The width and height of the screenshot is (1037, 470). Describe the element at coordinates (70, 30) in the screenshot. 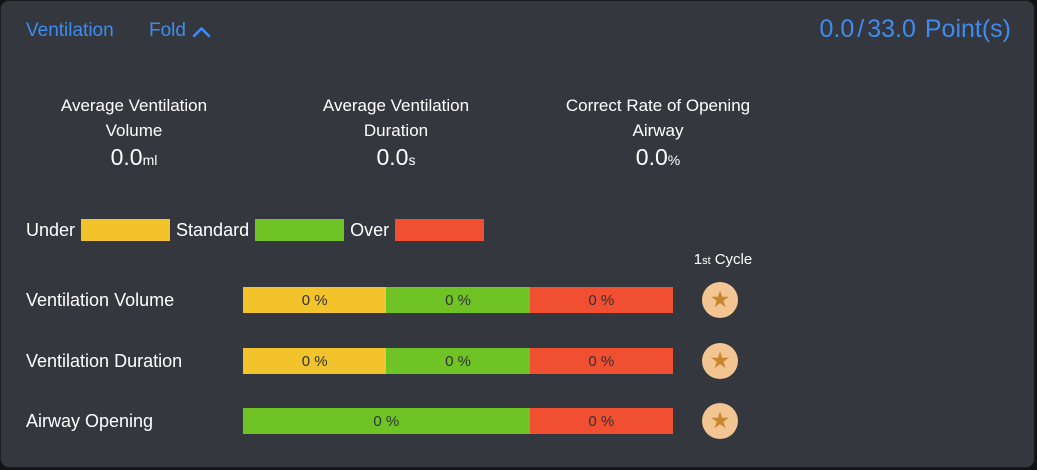

I see `section-title: Ventilation` at that location.